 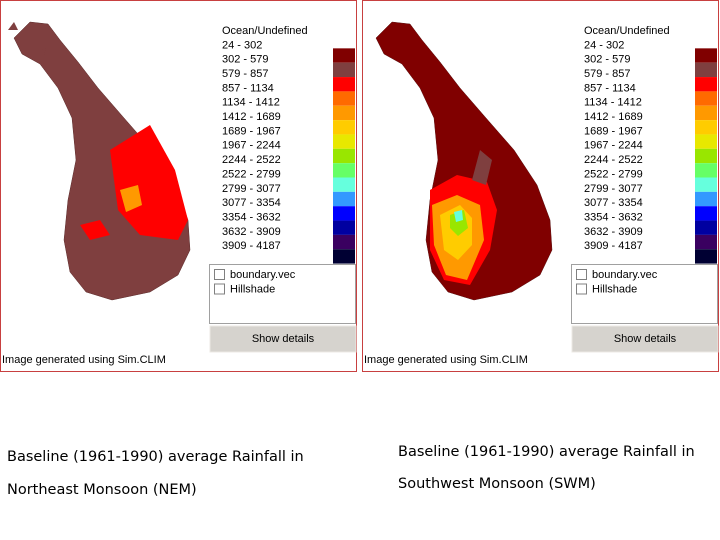 I want to click on caption-line: Northeast Monsoon (NEM), so click(x=102, y=490).